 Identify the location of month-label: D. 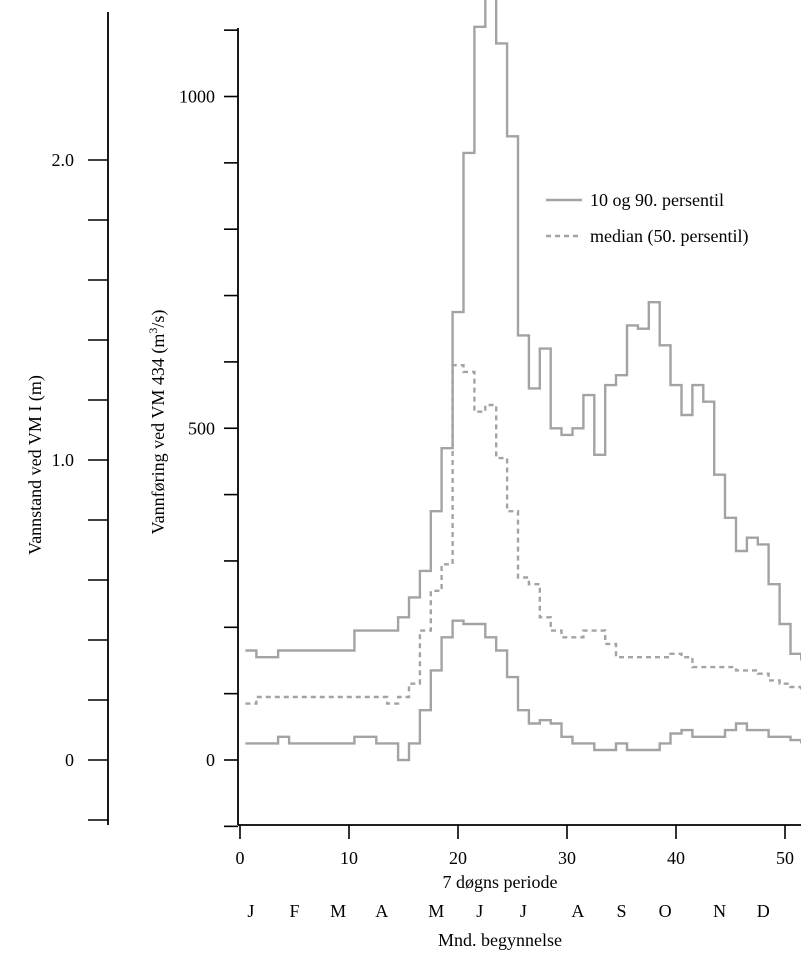
(763, 911).